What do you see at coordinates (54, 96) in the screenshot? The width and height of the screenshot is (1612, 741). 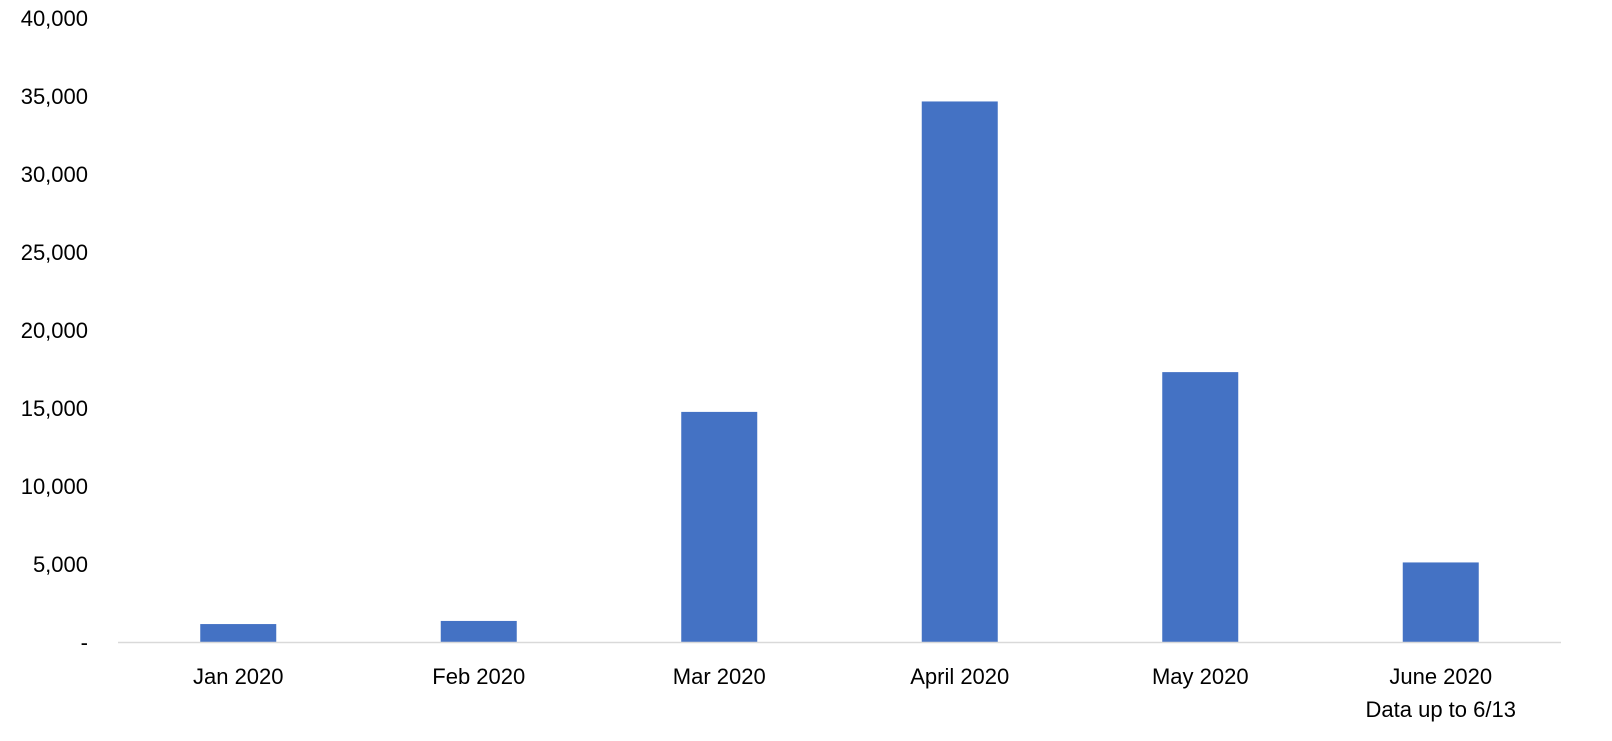 I see `y-tick-label: 35,000` at bounding box center [54, 96].